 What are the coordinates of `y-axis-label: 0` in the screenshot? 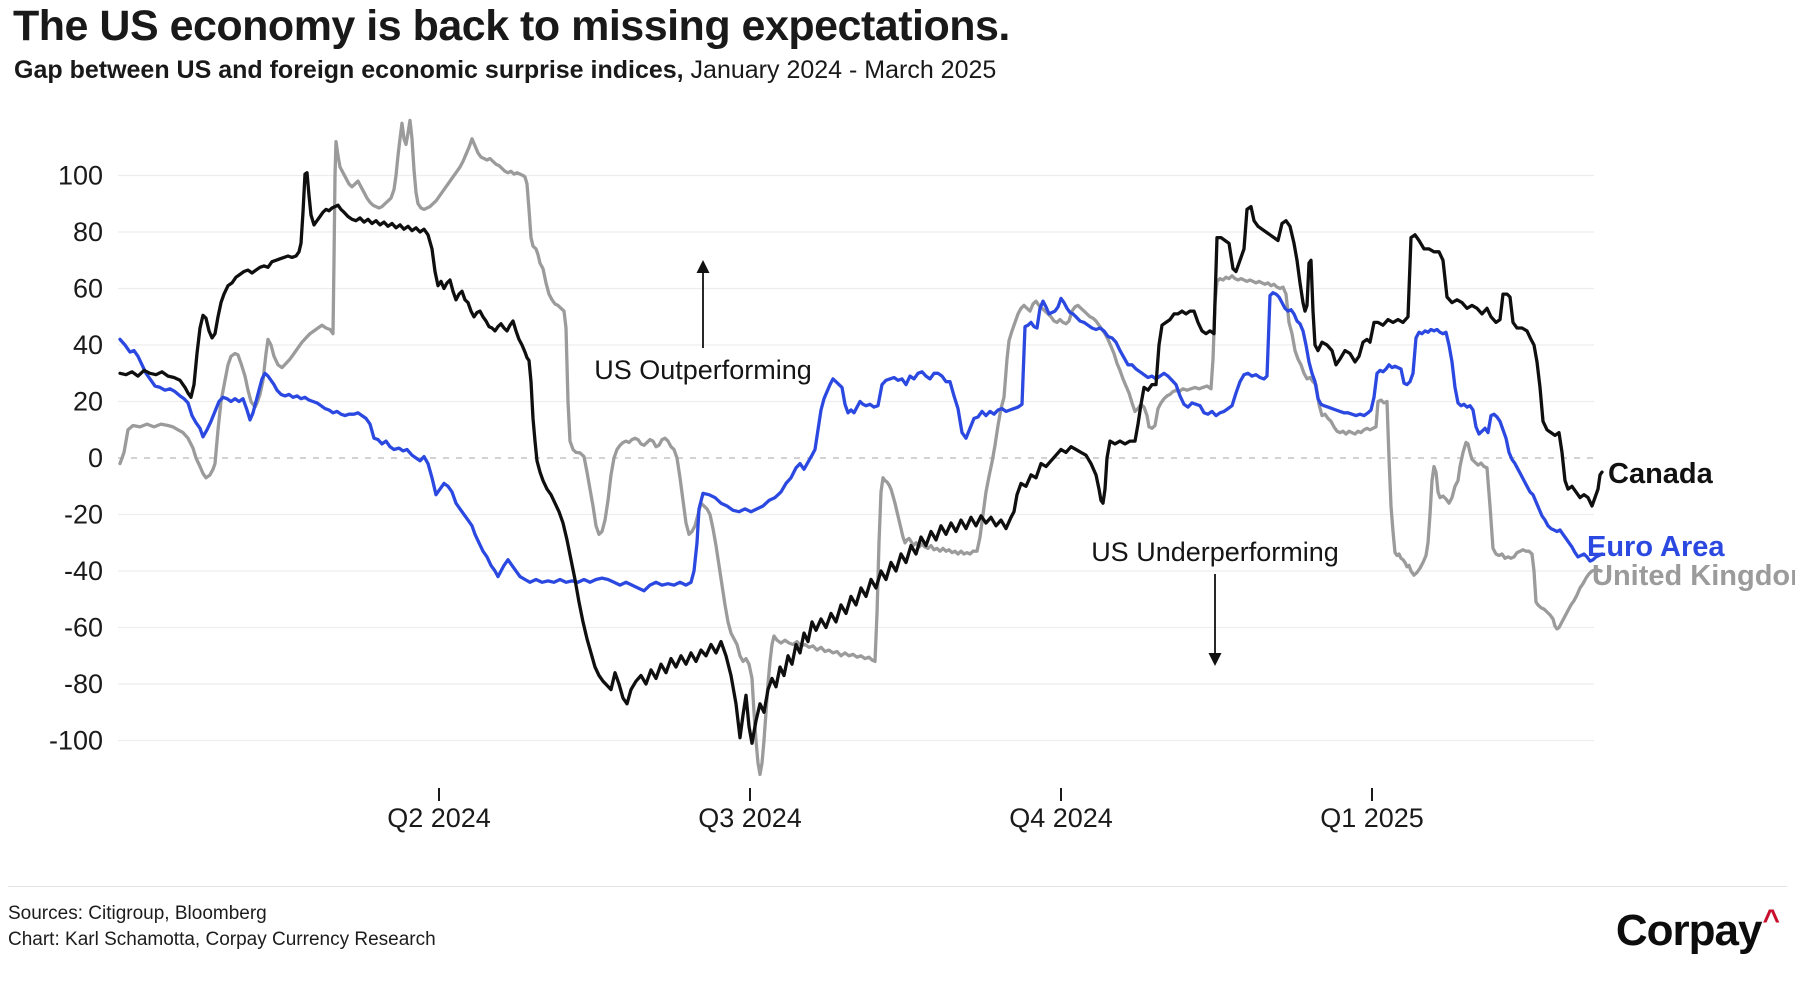 It's located at (95, 458).